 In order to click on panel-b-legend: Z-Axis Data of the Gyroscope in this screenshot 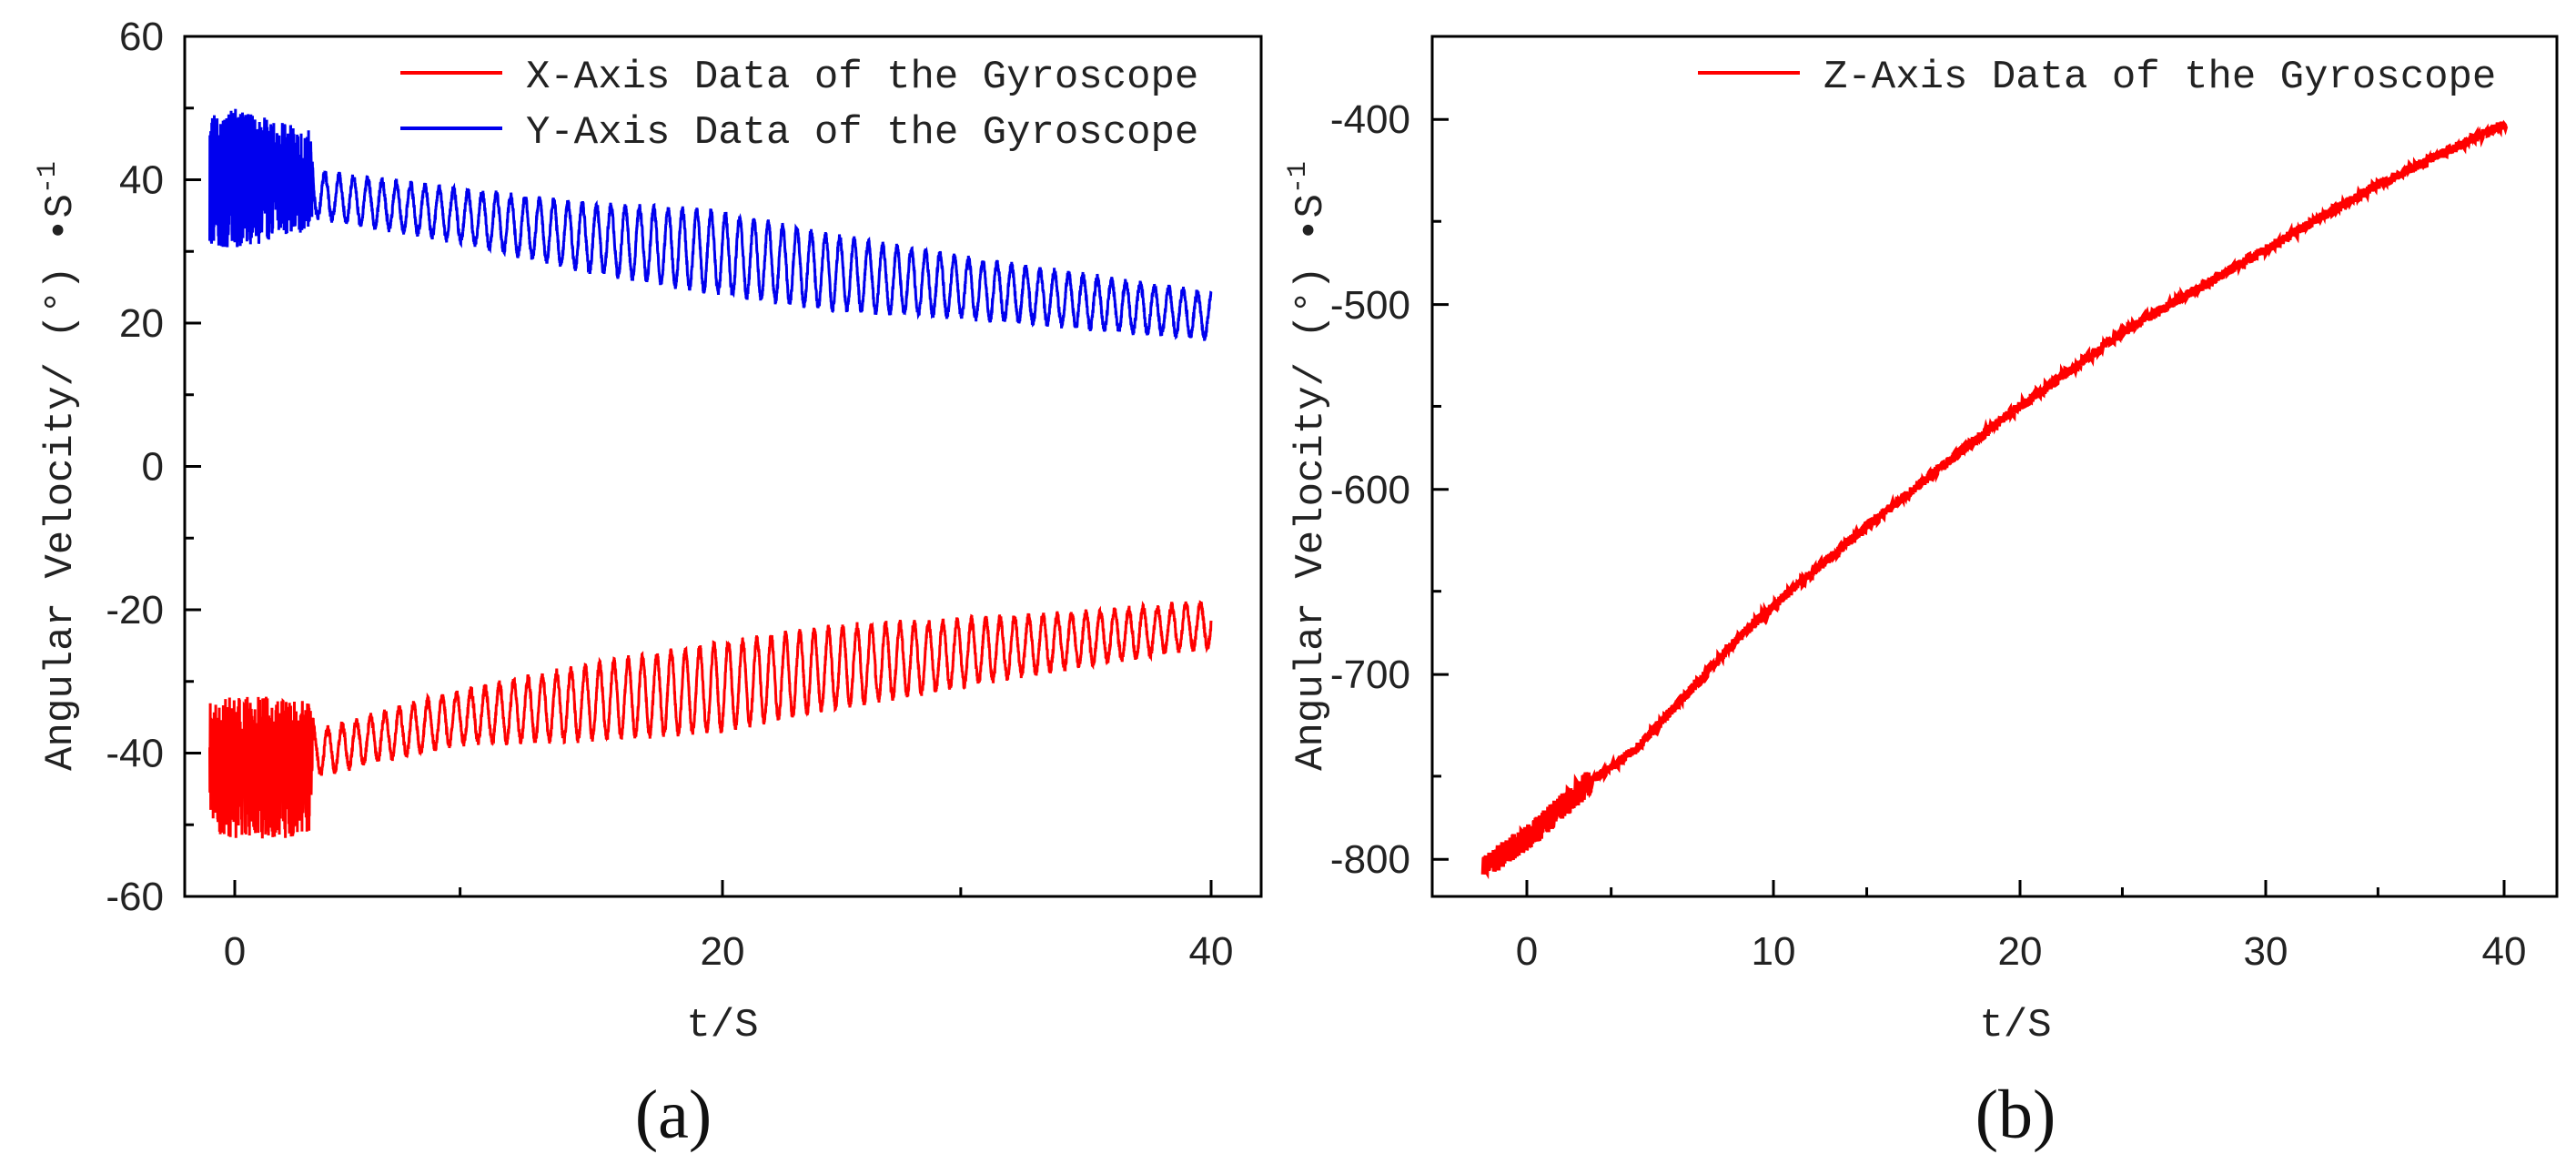, I will do `click(2097, 77)`.